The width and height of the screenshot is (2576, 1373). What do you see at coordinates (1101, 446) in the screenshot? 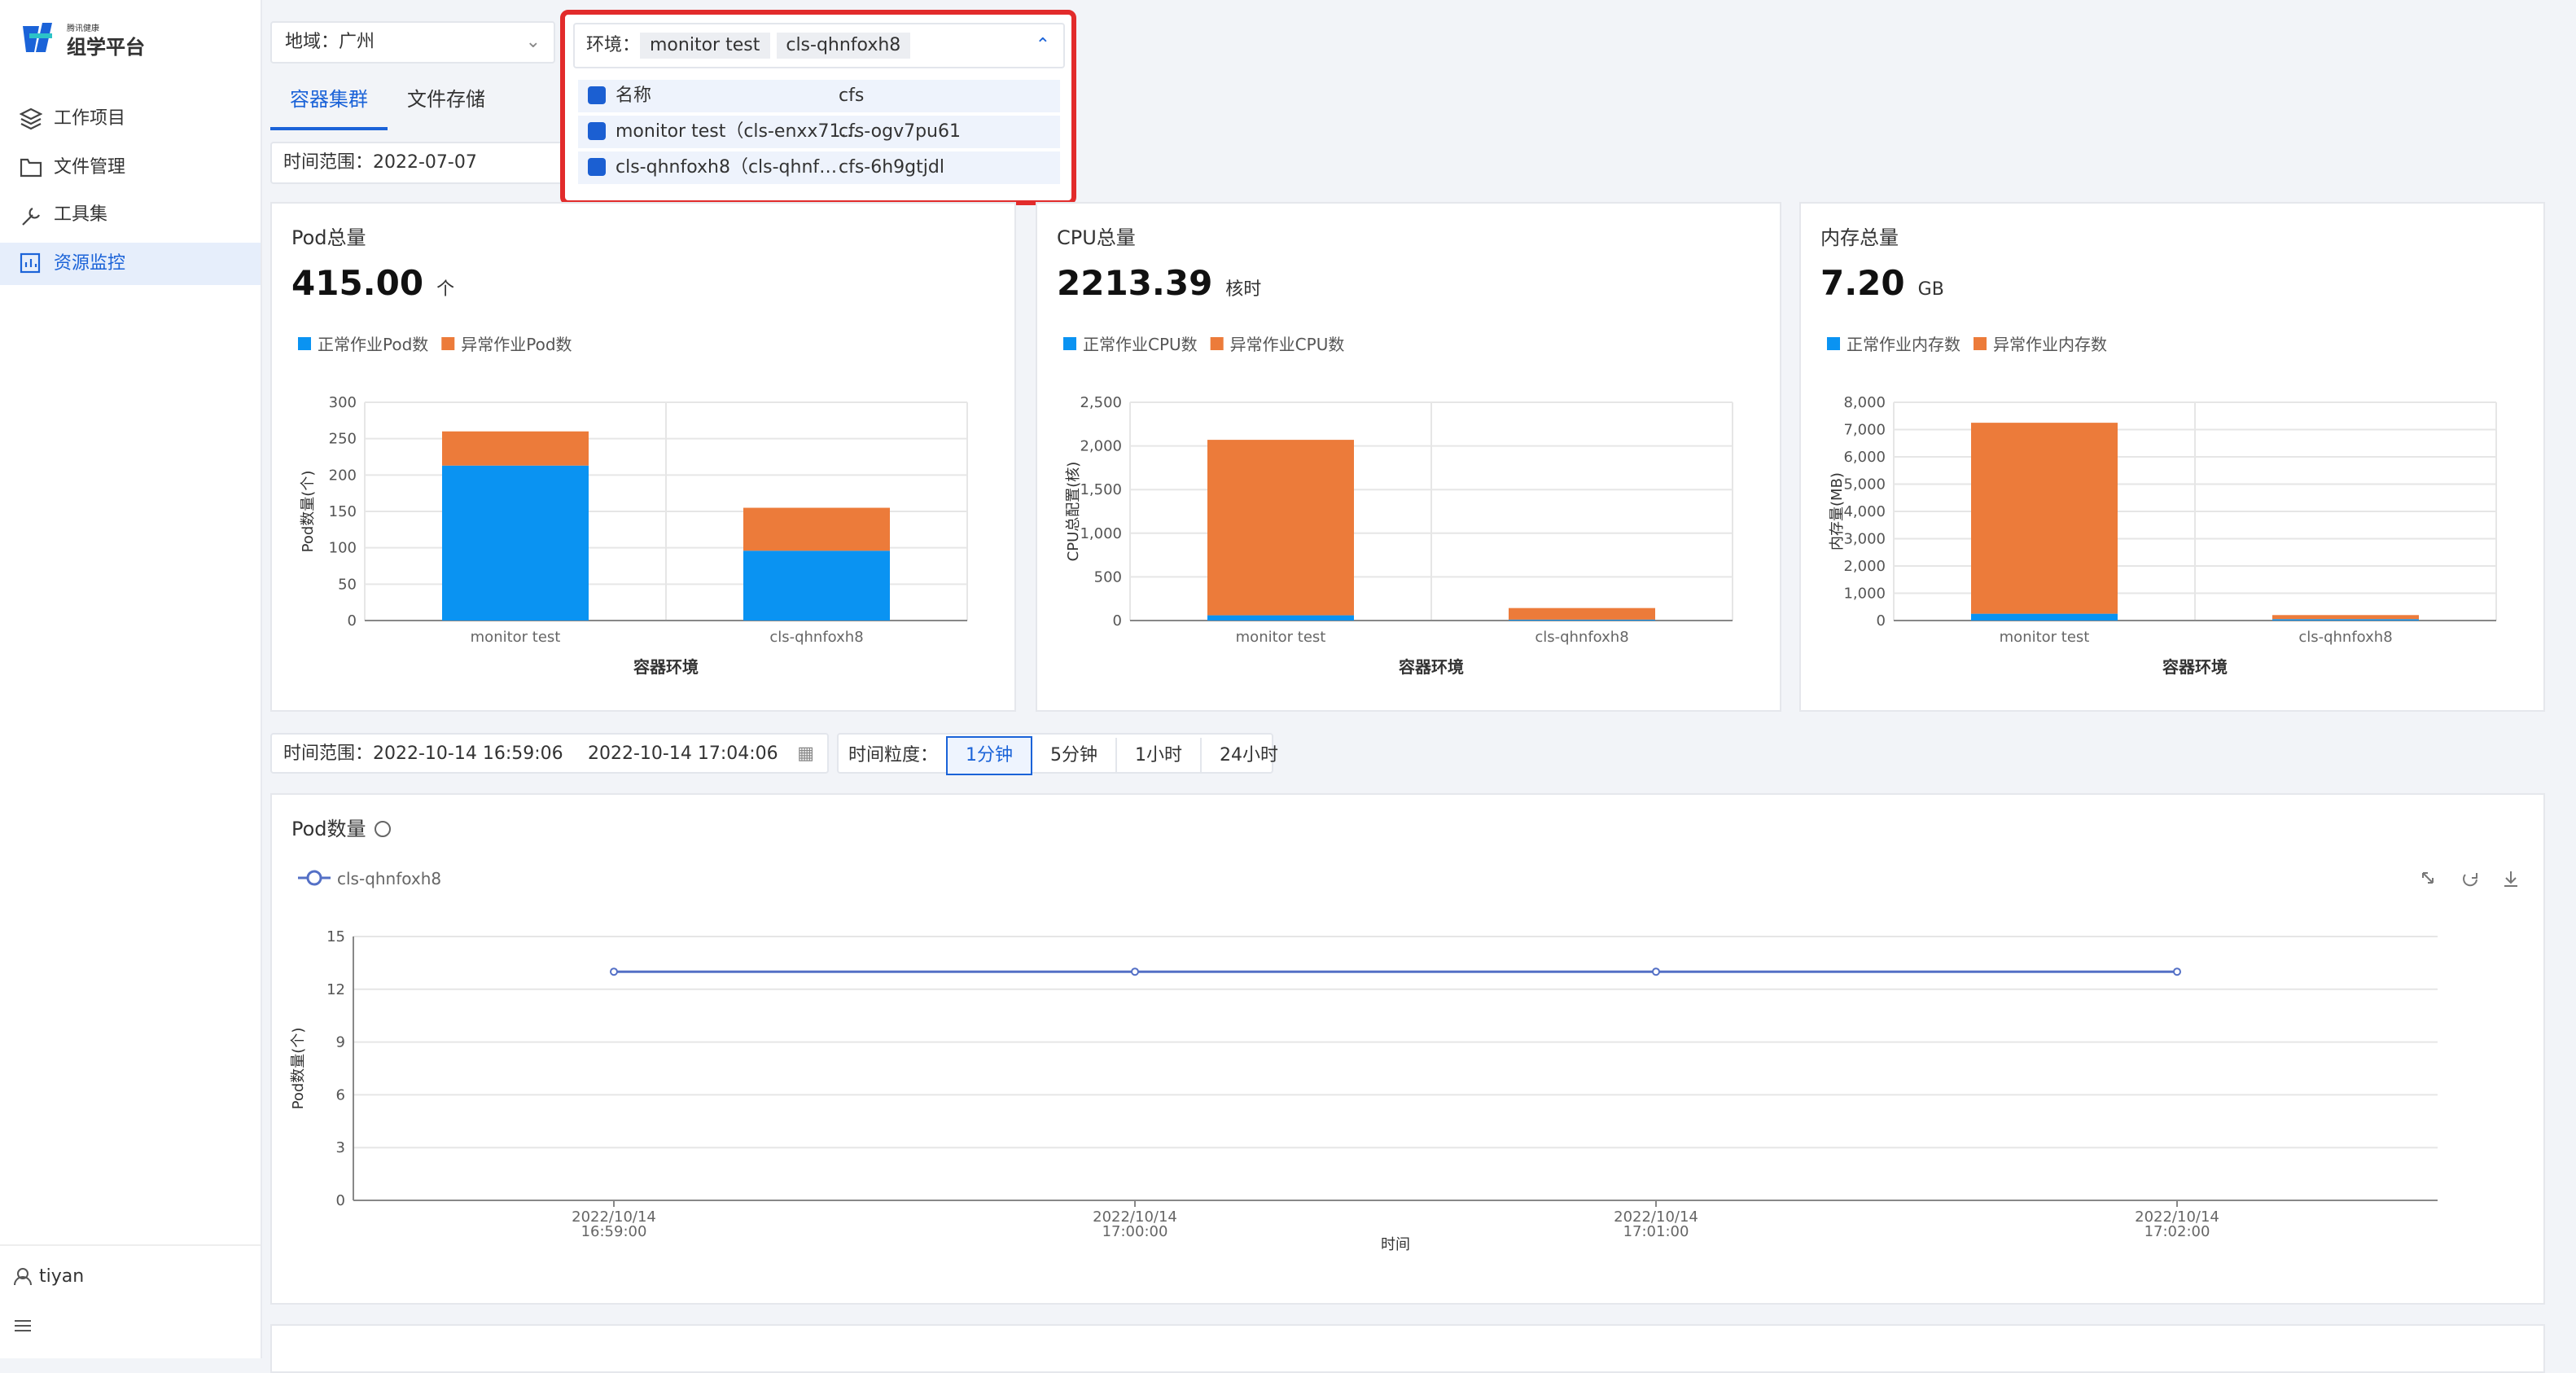
I see `y-tick-label: 2,000` at bounding box center [1101, 446].